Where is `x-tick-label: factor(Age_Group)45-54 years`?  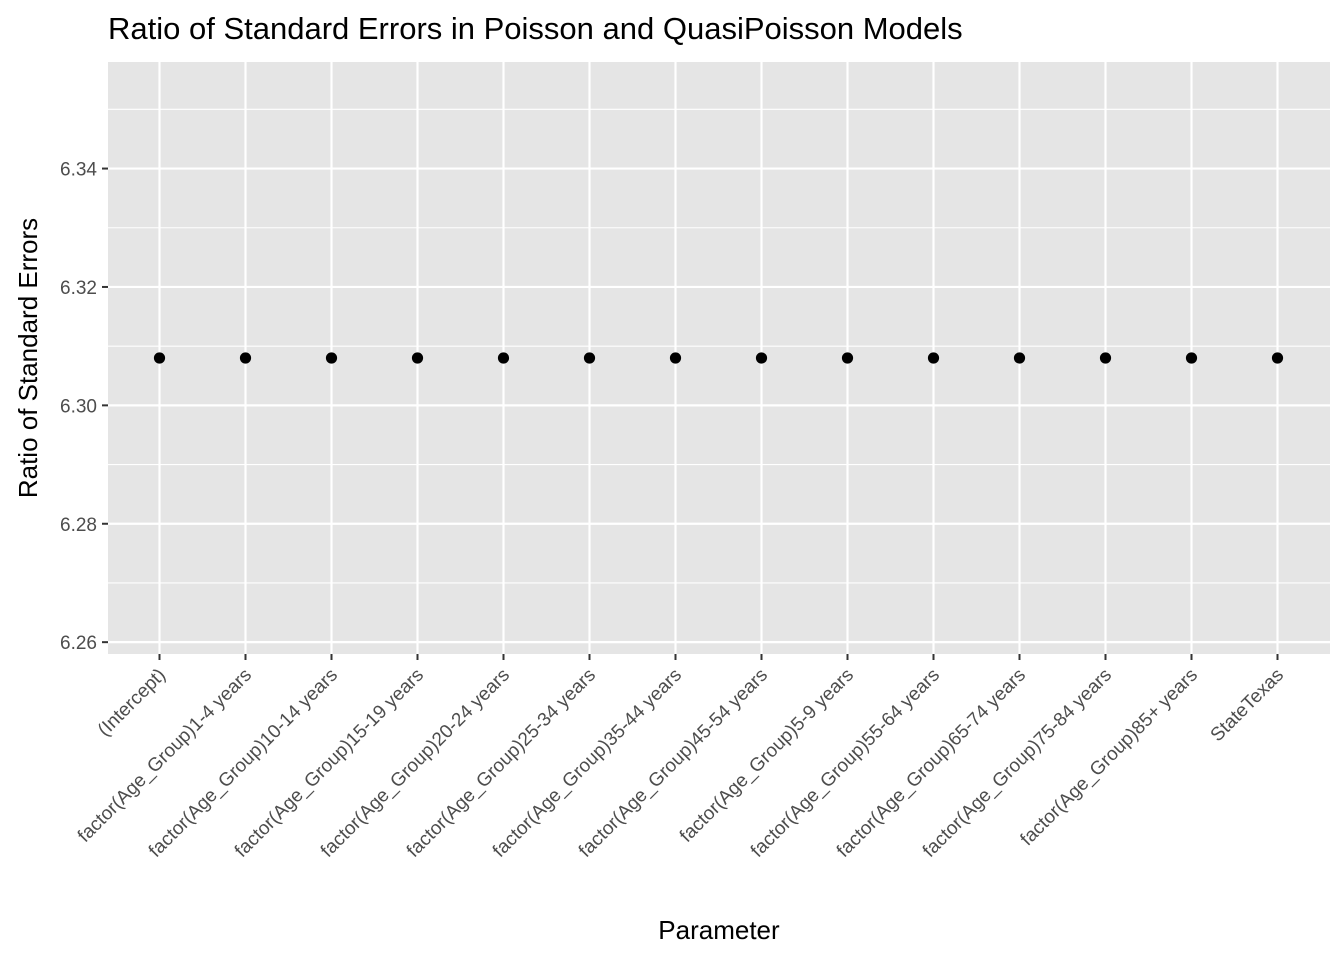
x-tick-label: factor(Age_Group)45-54 years is located at coordinates (673, 763).